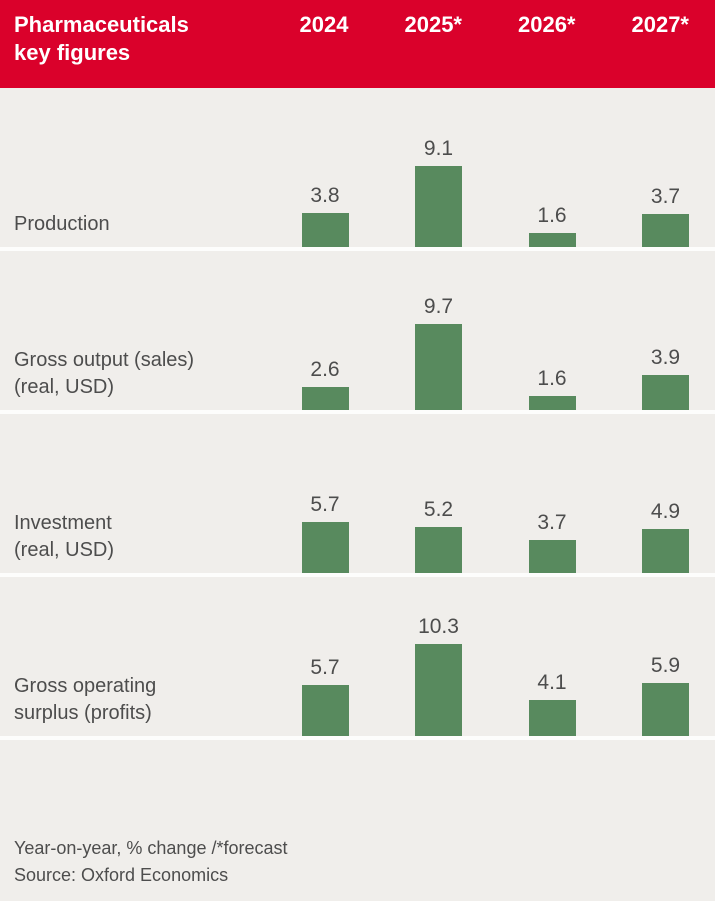 This screenshot has height=901, width=715. I want to click on footer-note: Year-on-year, % change /*forecast, so click(151, 848).